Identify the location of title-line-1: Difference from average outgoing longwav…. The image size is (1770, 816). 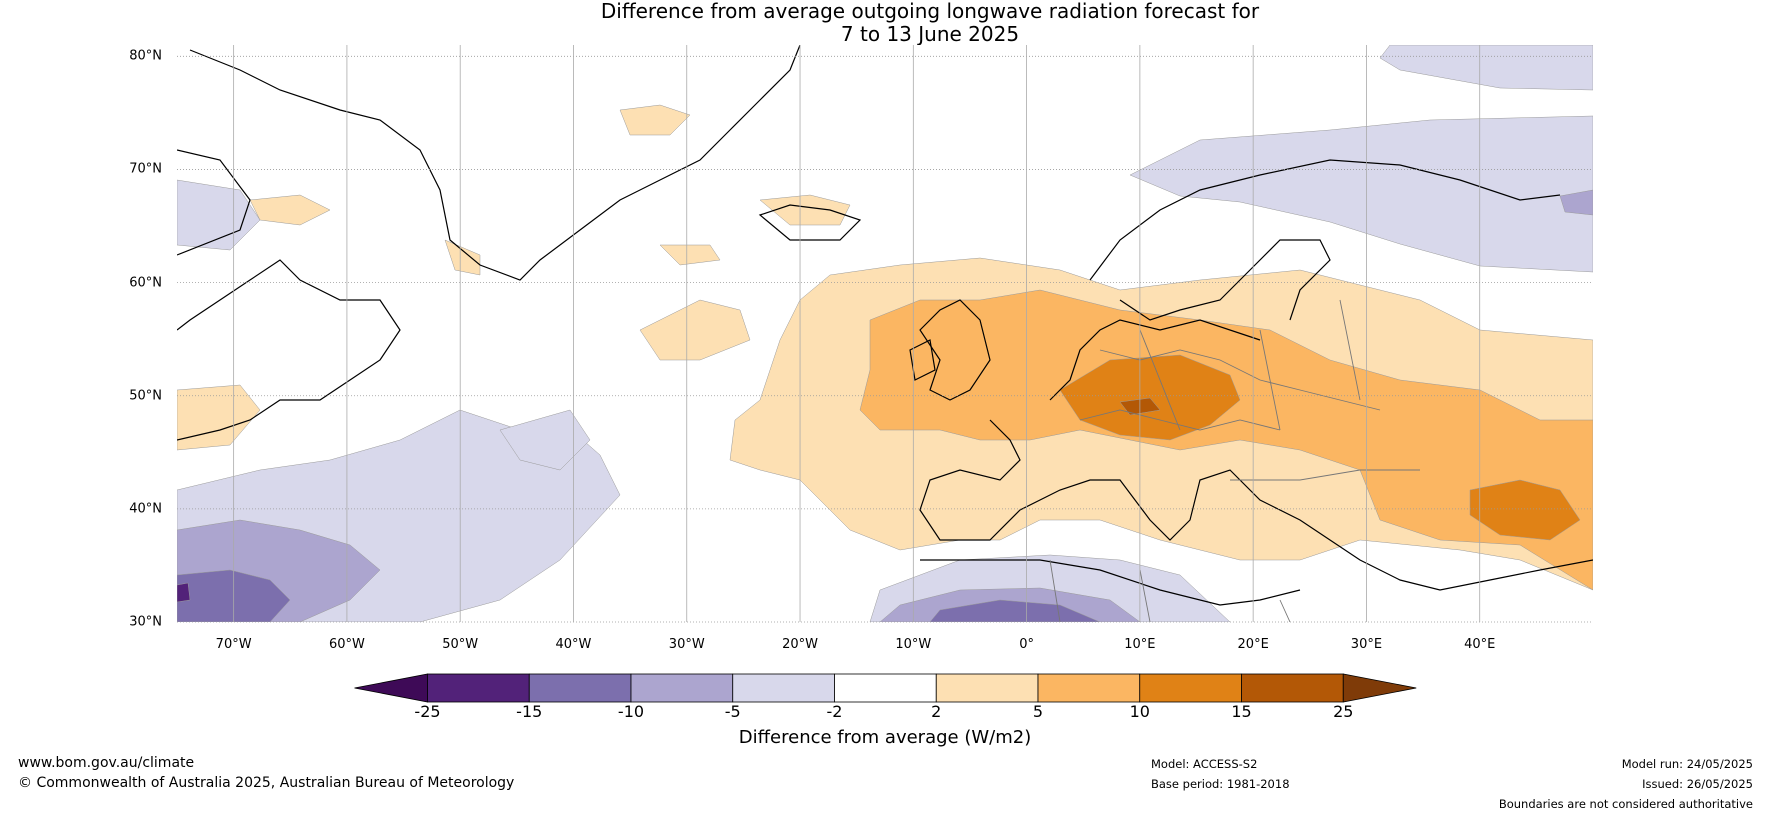
(930, 11).